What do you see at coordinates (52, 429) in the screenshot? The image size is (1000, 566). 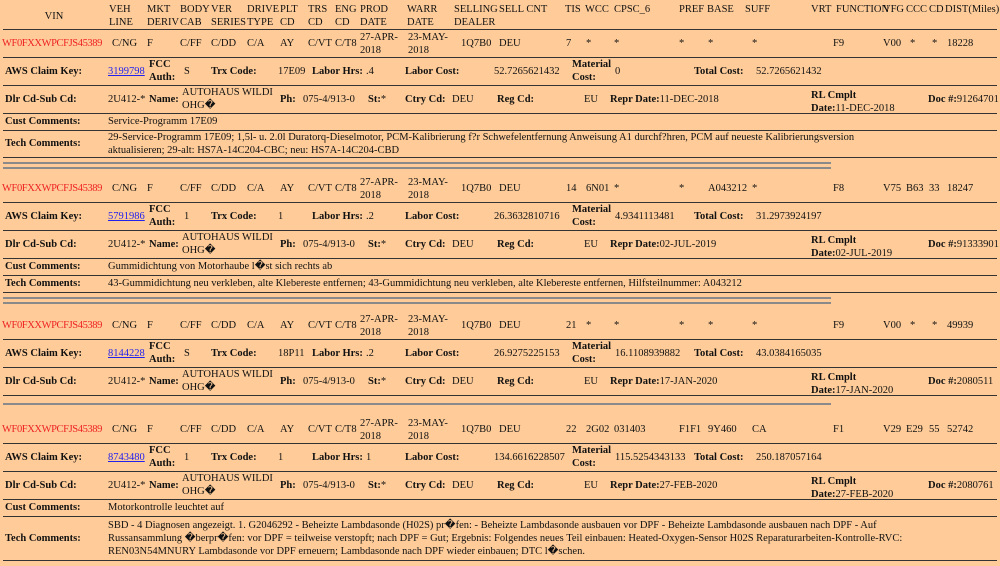 I see `cell-vin: WF0FXXWPCFJS45389` at bounding box center [52, 429].